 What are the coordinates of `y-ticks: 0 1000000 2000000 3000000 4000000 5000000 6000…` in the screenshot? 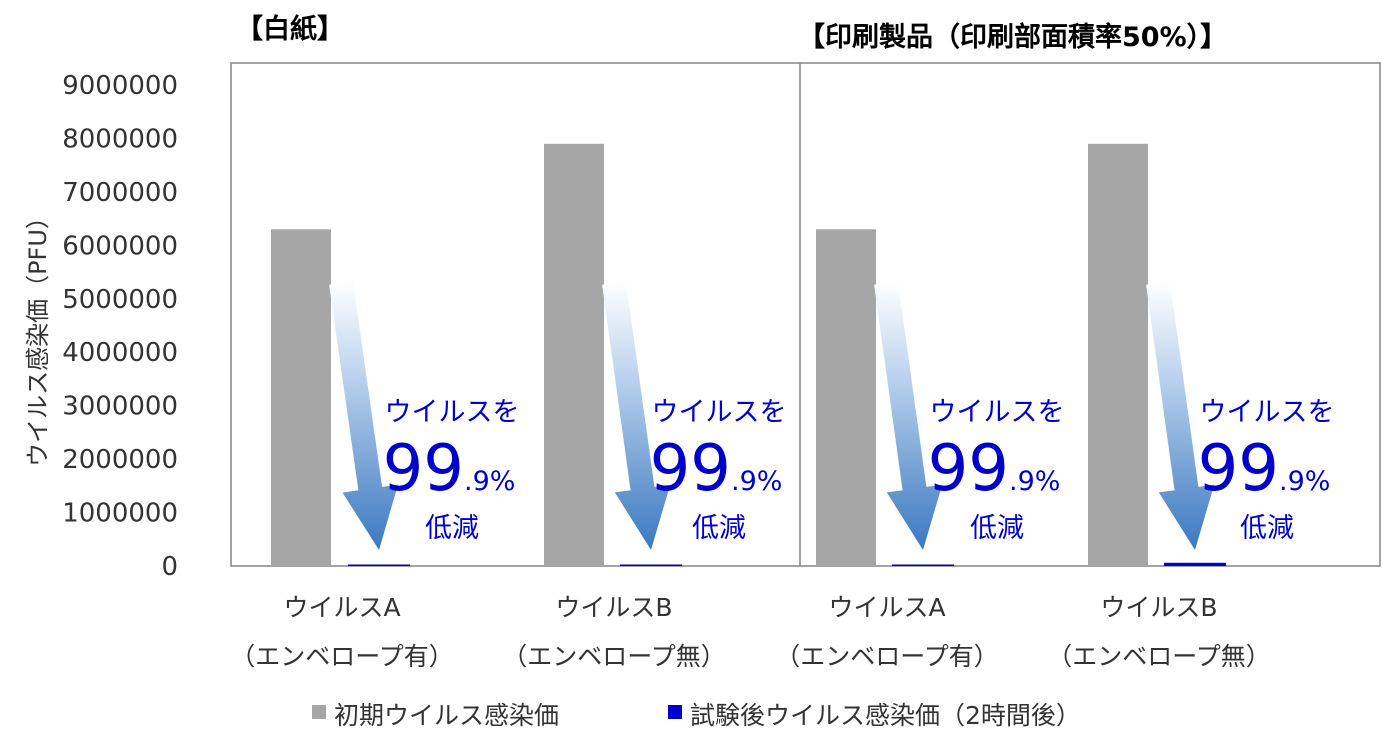 It's located at (120, 326).